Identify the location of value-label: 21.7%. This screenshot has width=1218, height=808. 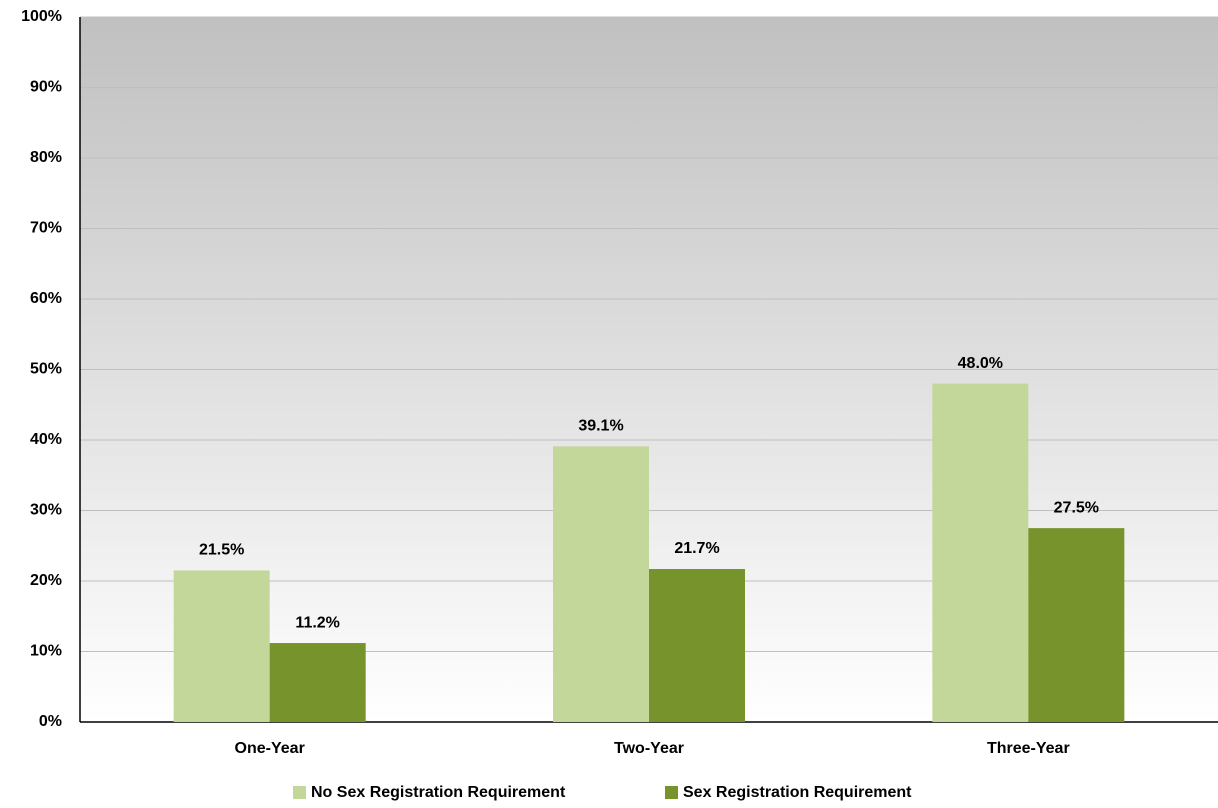
(696, 548).